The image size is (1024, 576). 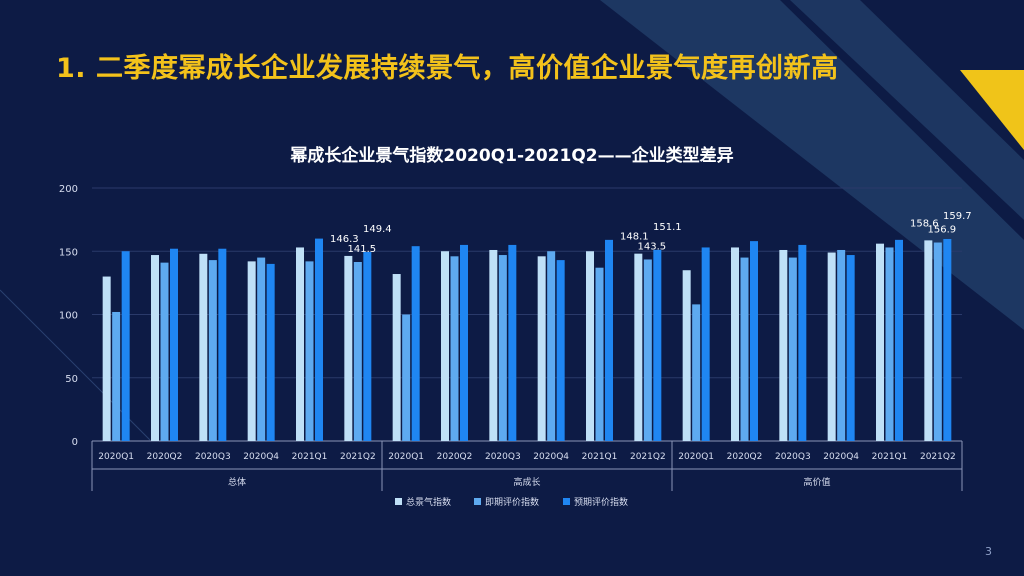 I want to click on group-label: 高成长, so click(x=526, y=482).